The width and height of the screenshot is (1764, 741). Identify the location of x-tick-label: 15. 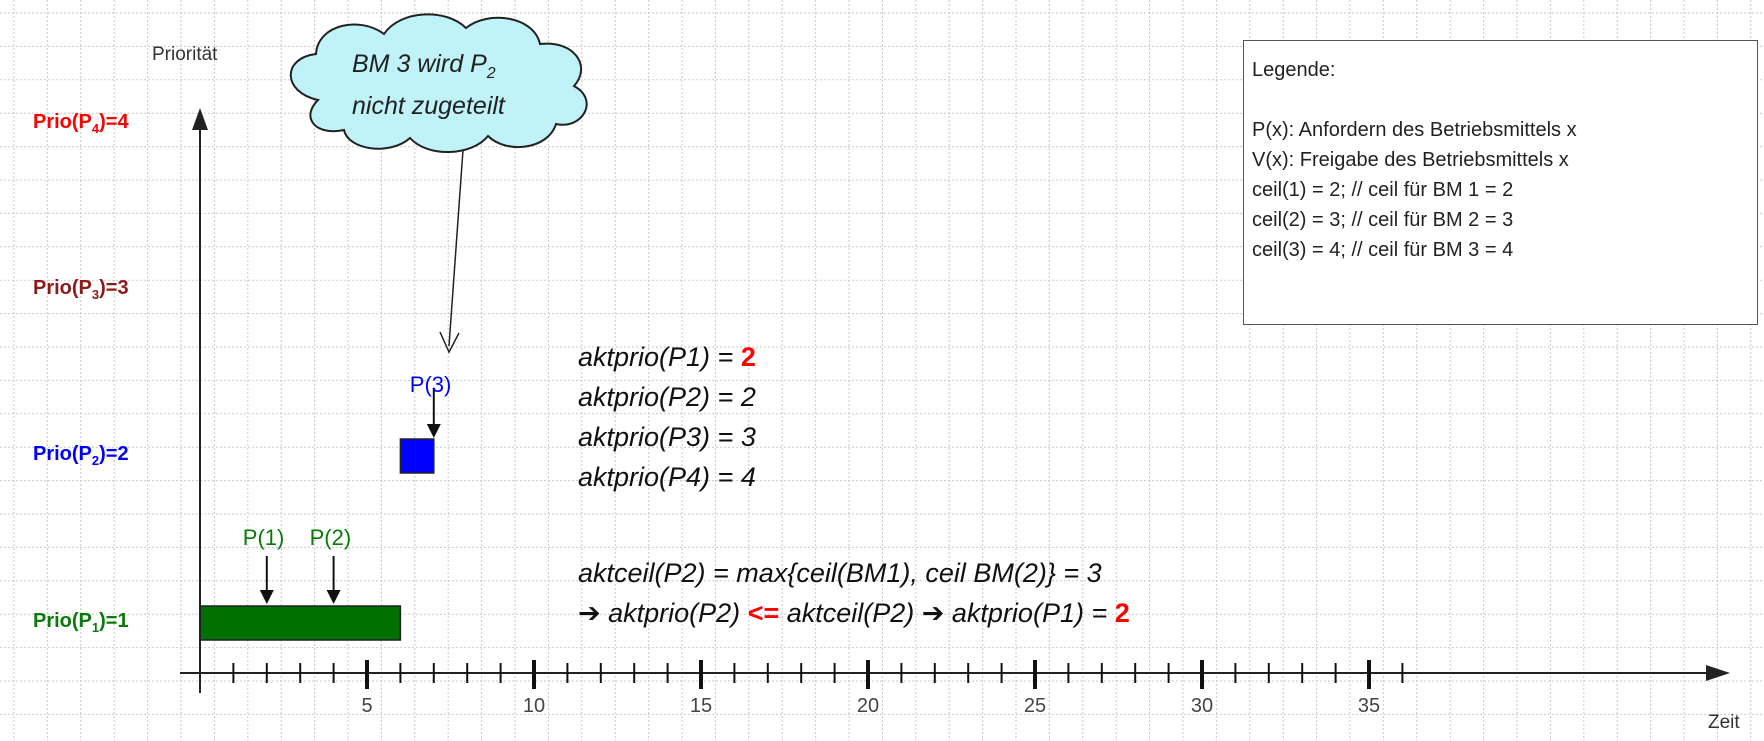
(701, 706).